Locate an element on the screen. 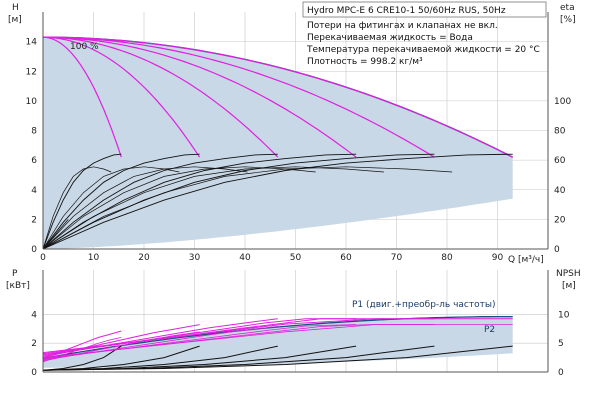 The image size is (600, 400). y-axis-unit-h: [м] is located at coordinates (15, 20).